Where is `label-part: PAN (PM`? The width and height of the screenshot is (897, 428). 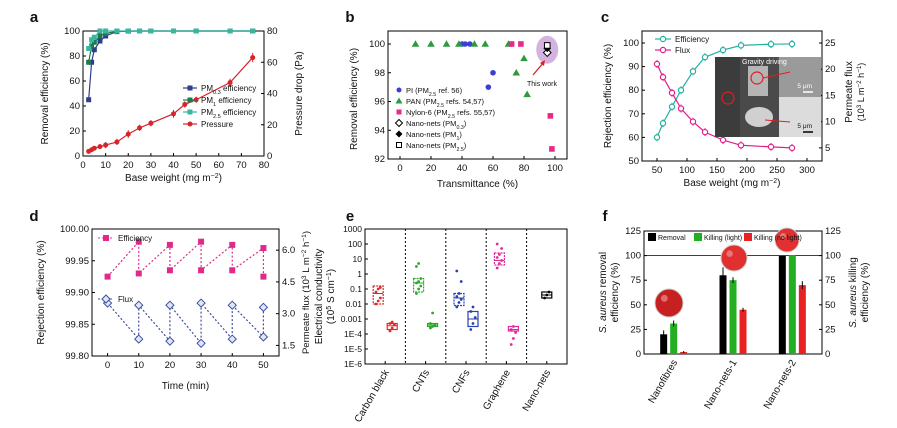
label-part: PAN (PM is located at coordinates (421, 101).